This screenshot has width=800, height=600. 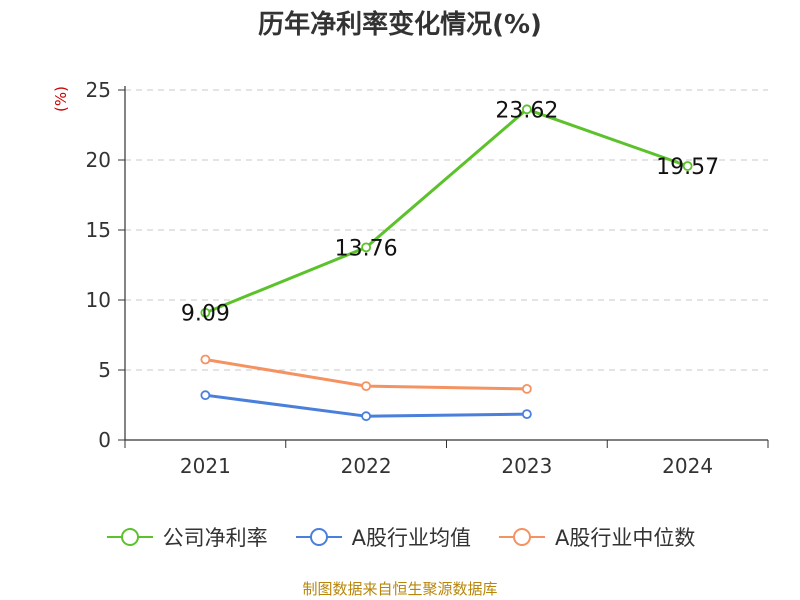 What do you see at coordinates (411, 538) in the screenshot?
I see `legend-label: A股行业均值` at bounding box center [411, 538].